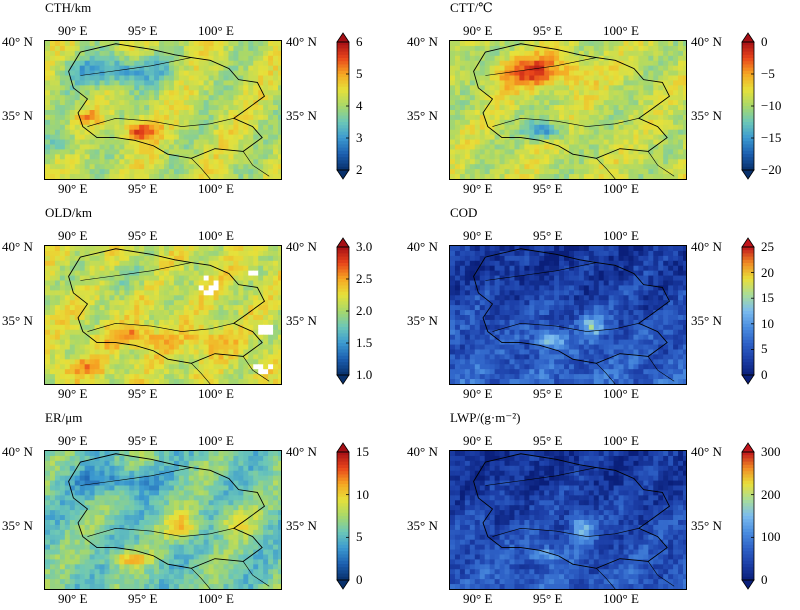 This screenshot has width=800, height=610. What do you see at coordinates (767, 247) in the screenshot?
I see `colorbar-tick-label: 25` at bounding box center [767, 247].